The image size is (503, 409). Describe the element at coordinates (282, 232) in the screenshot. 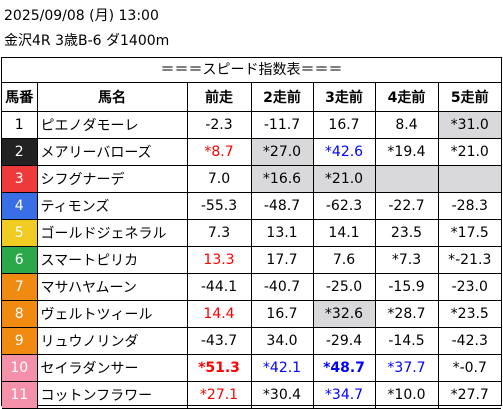

I see `speed-index-cell: 13.1` at that location.